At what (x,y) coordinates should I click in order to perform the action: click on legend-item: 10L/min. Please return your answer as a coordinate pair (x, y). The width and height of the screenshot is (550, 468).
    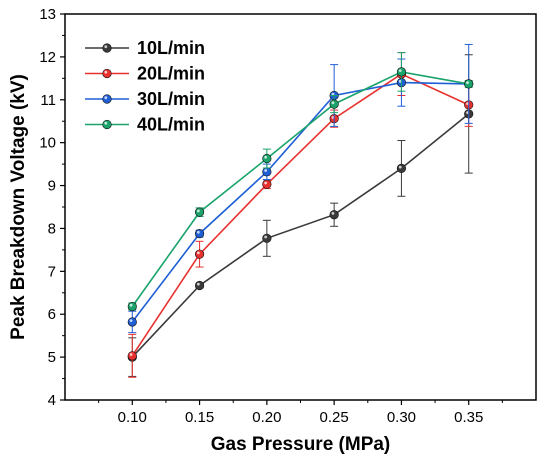
    Looking at the image, I should click on (145, 48).